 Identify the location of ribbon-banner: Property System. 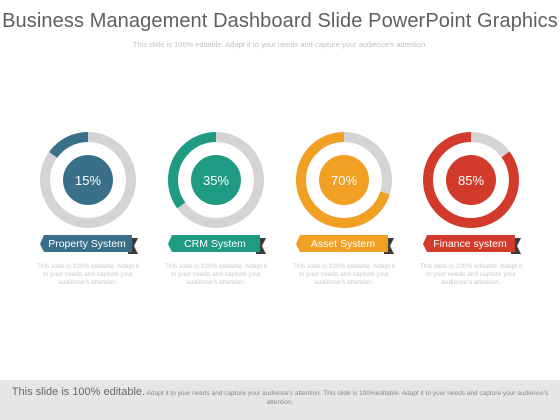
(88, 245).